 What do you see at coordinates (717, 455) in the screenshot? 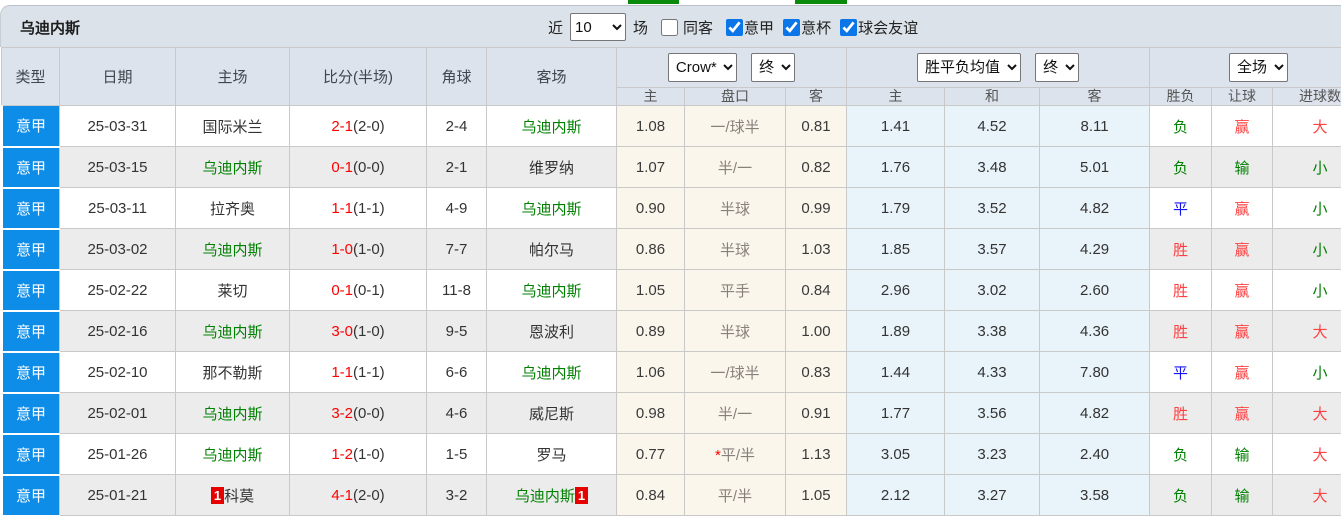
I see `handicap-change-star: *` at bounding box center [717, 455].